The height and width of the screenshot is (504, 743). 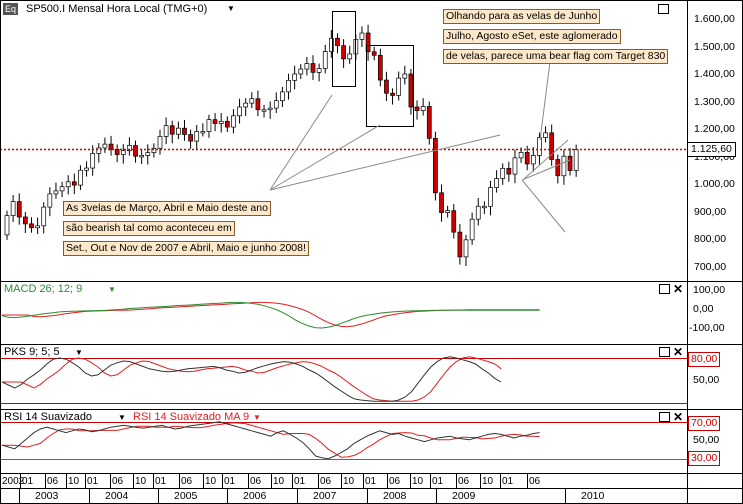 I want to click on x-year-label: 2007, so click(x=325, y=496).